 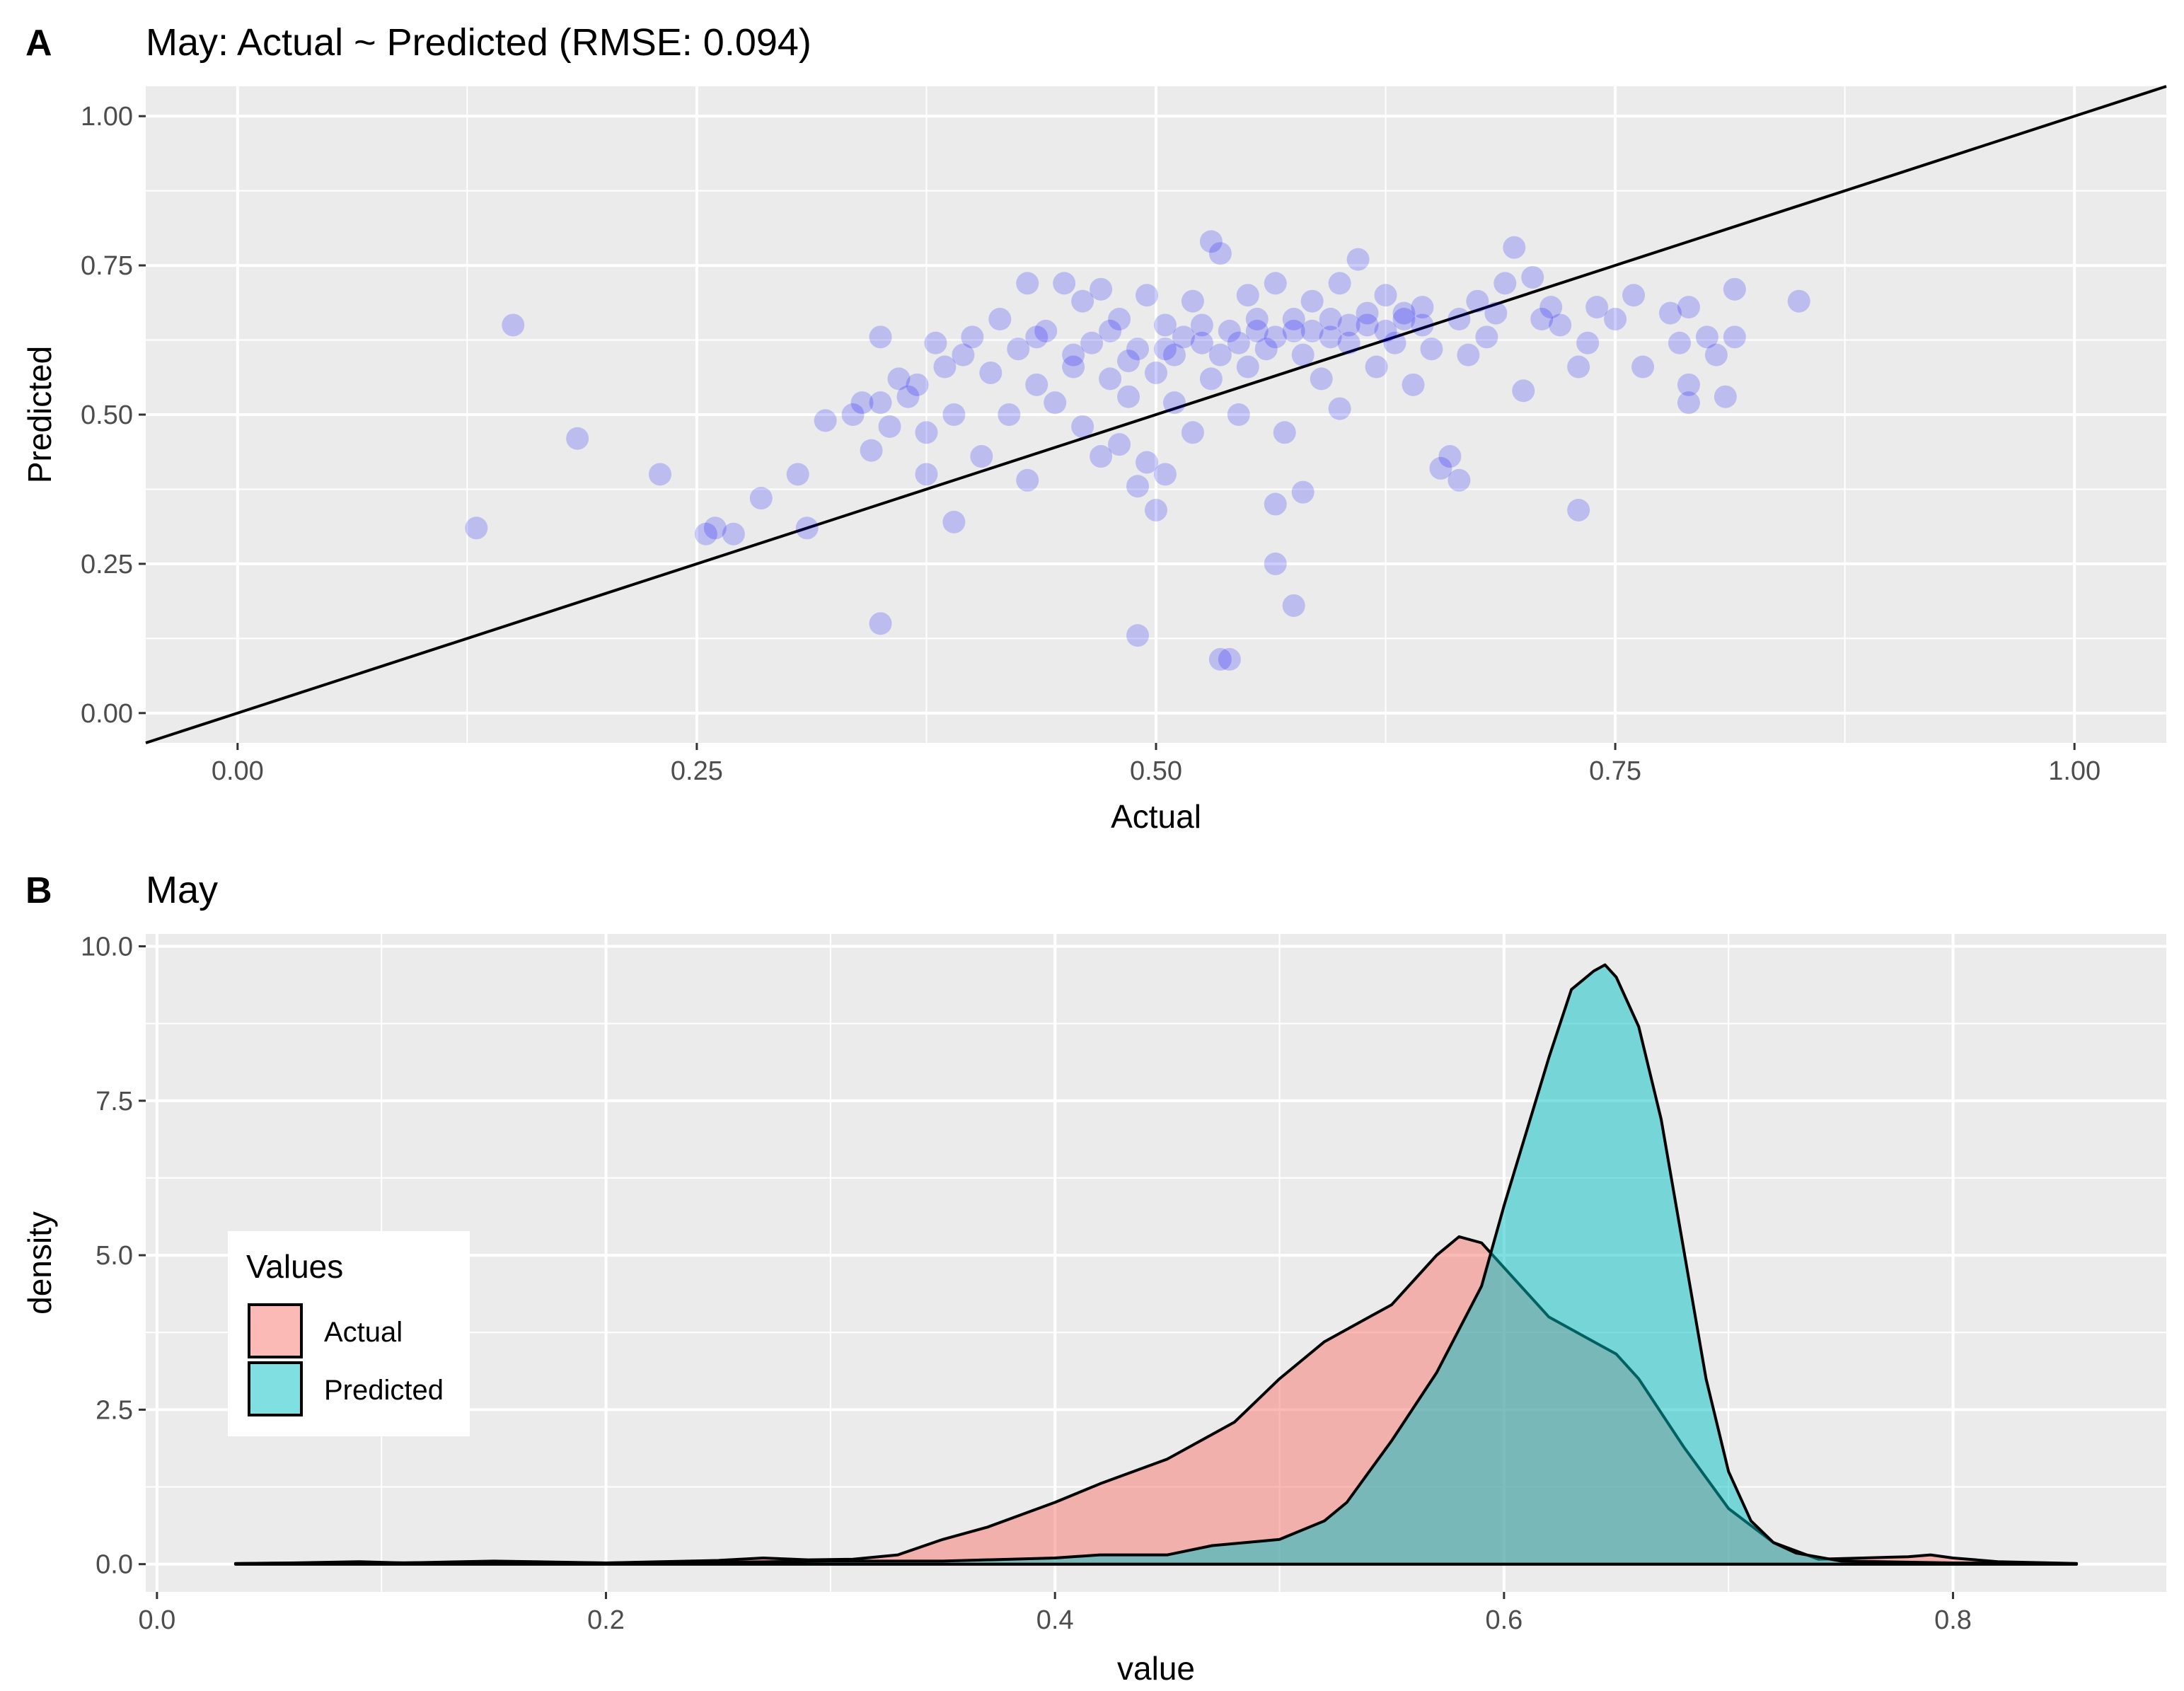 What do you see at coordinates (156, 1620) in the screenshot?
I see `panel-b-x-tick-label: 0.0` at bounding box center [156, 1620].